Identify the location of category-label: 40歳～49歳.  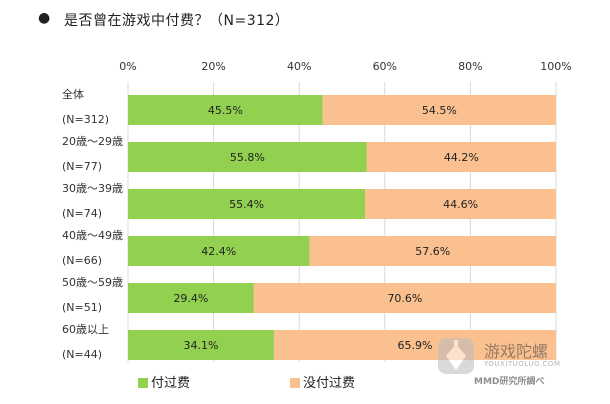
(92, 235).